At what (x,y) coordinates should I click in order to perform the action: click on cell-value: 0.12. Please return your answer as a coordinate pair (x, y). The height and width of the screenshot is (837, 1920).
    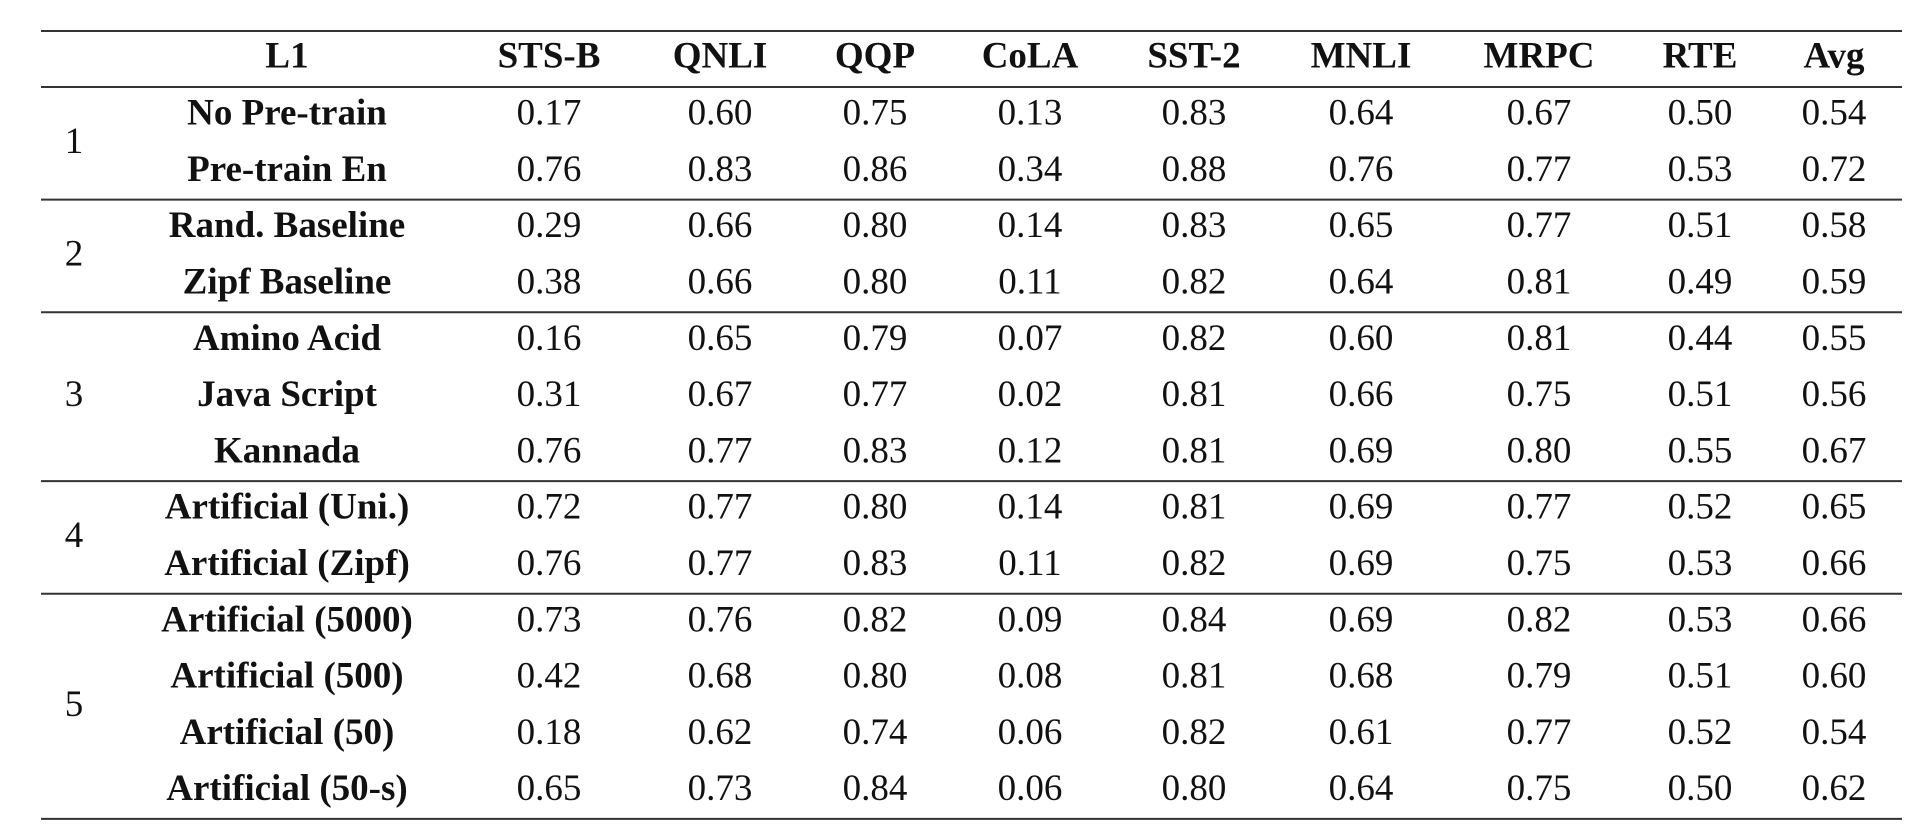
    Looking at the image, I should click on (1030, 450).